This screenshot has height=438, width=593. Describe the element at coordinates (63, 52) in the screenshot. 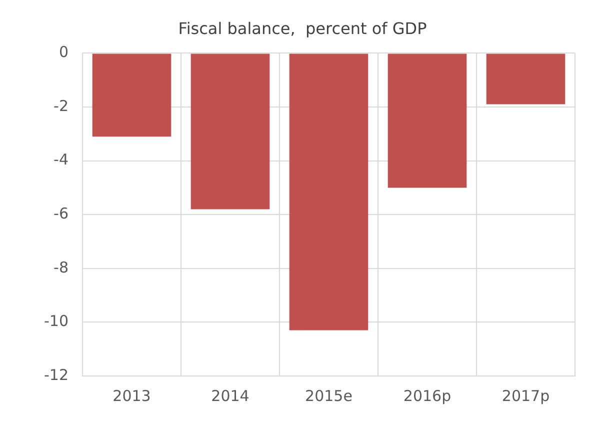

I see `y-tick-label: 0` at that location.